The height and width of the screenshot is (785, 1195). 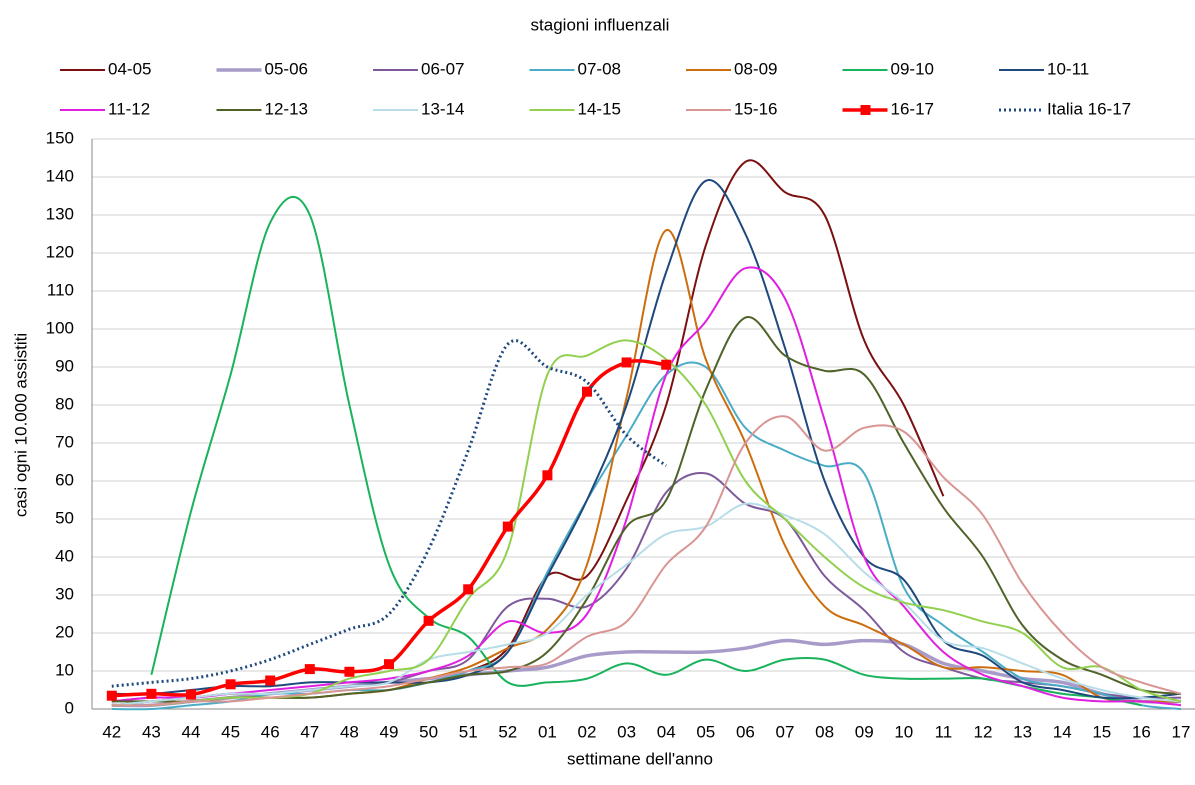 I want to click on x-tick-label: 43, so click(x=151, y=731).